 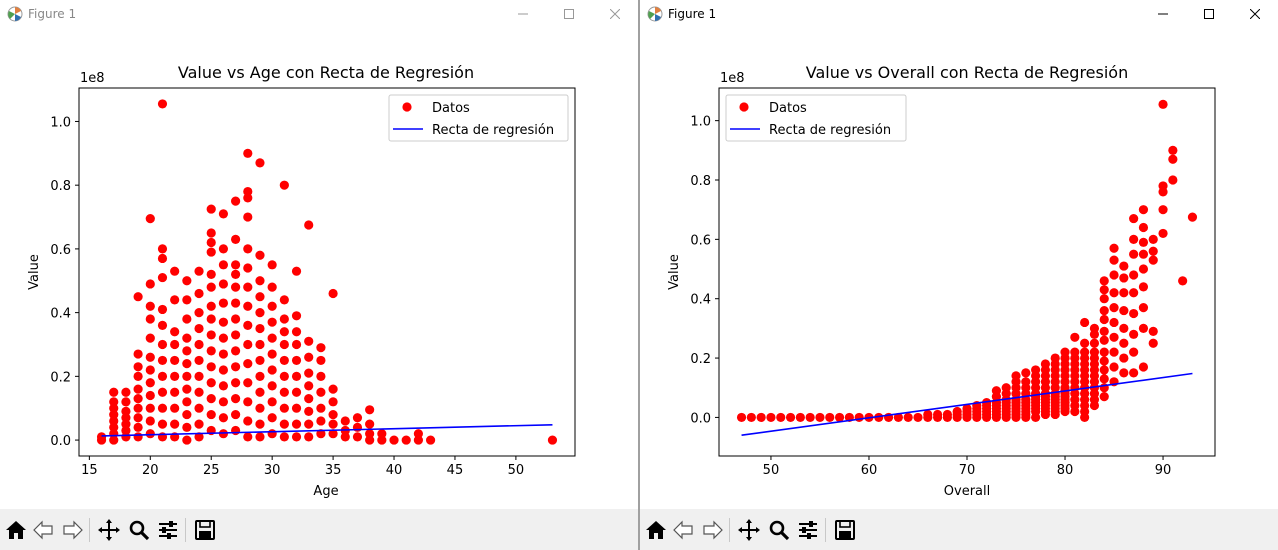 I want to click on minimize-icon, so click(x=1163, y=14).